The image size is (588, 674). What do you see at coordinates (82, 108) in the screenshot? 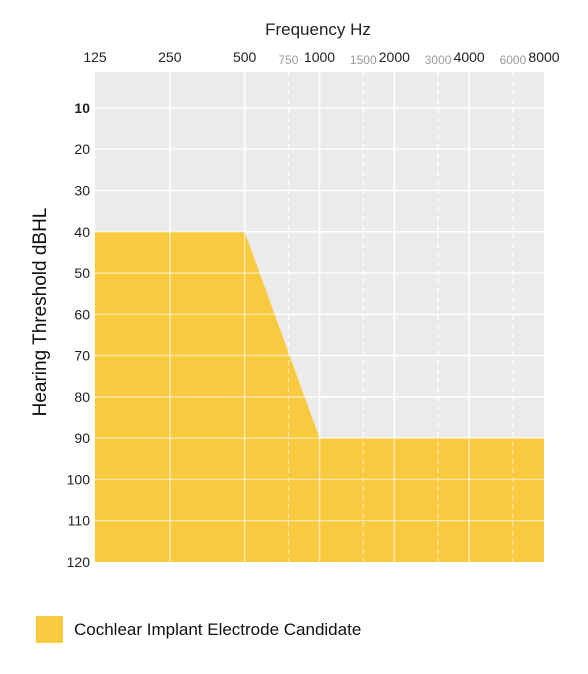
I see `y-tick-label: 10` at bounding box center [82, 108].